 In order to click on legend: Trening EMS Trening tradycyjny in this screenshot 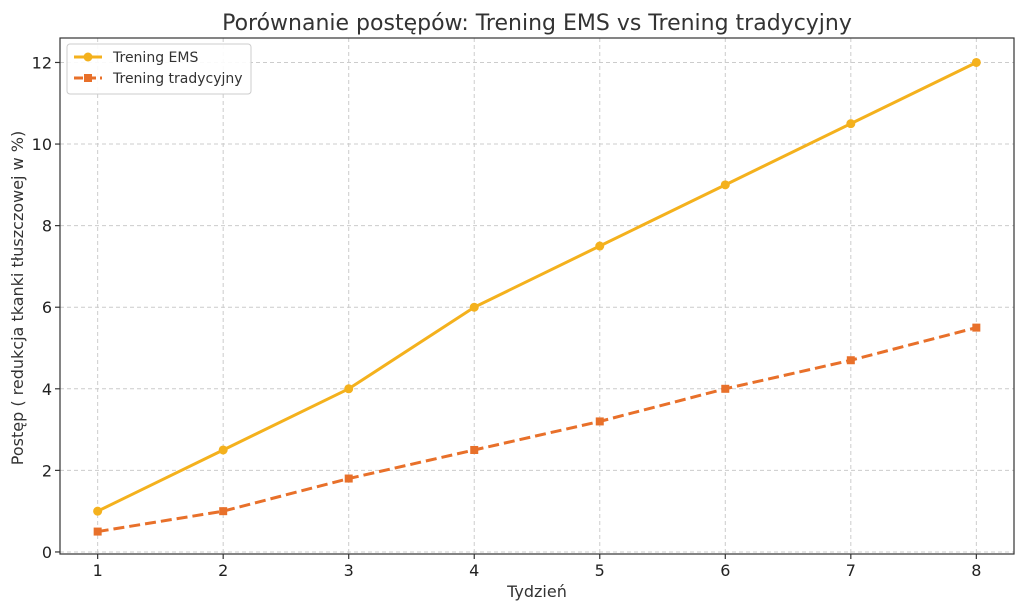, I will do `click(159, 69)`.